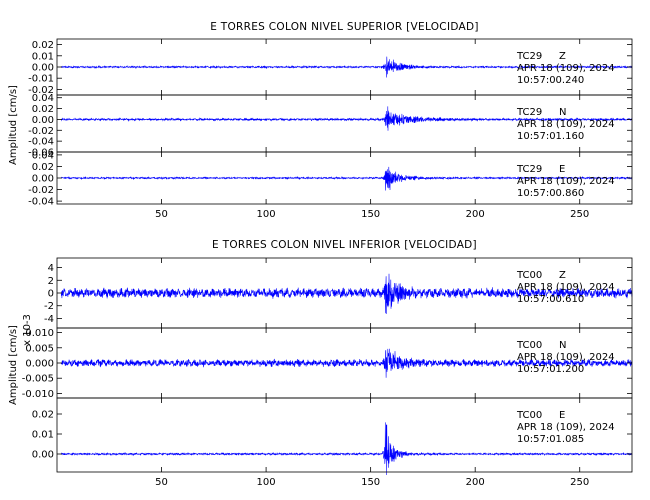 Image resolution: width=650 pixels, height=500 pixels. What do you see at coordinates (550, 299) in the screenshot?
I see `record-time: 10:57:00.610` at bounding box center [550, 299].